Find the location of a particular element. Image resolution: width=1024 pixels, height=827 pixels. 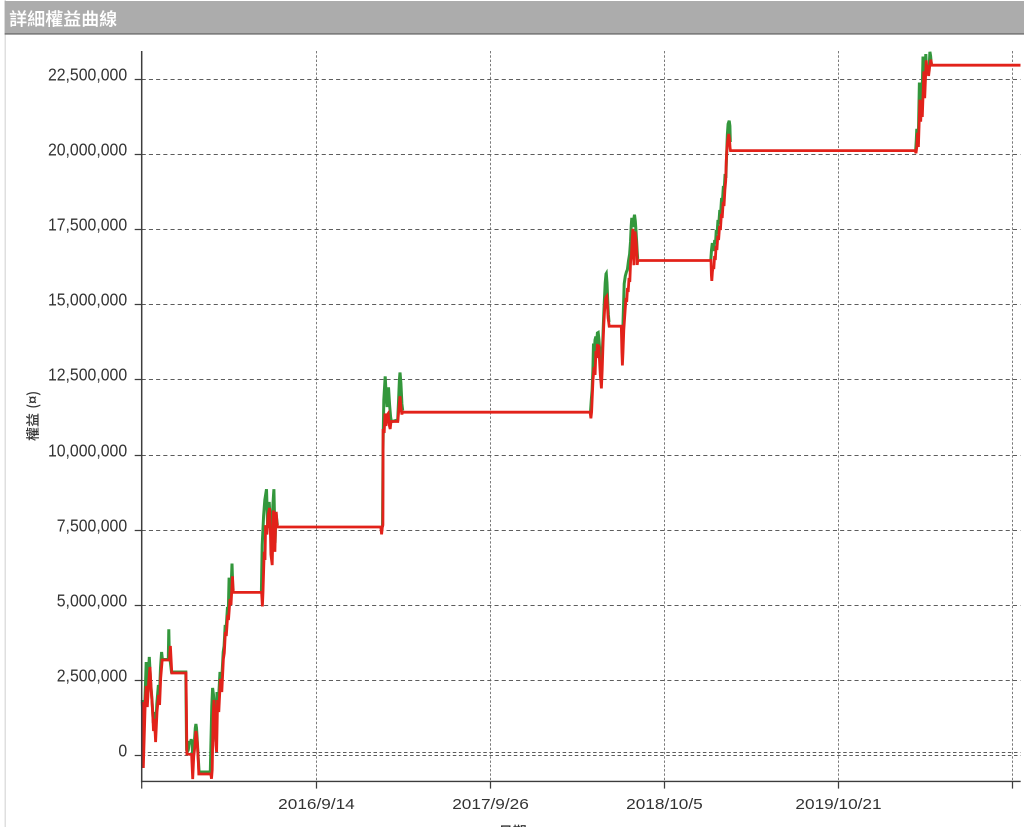

svg-text: 2,500,000 is located at coordinates (92, 676).